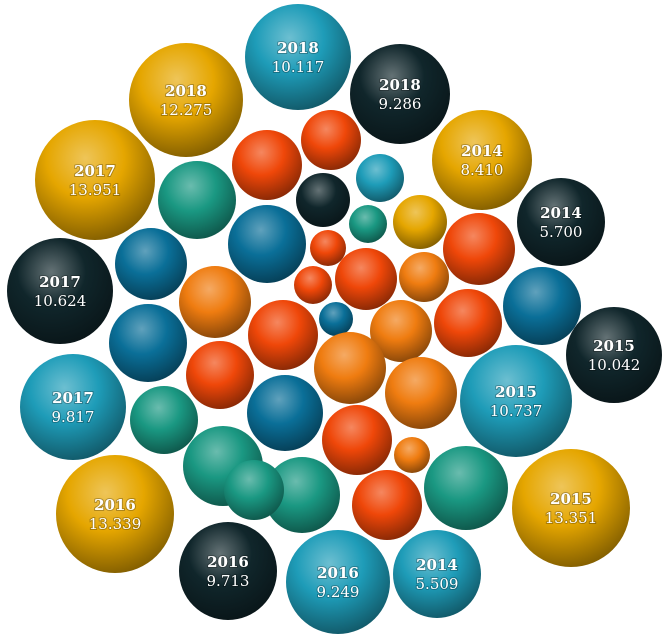 The height and width of the screenshot is (638, 672). What do you see at coordinates (115, 524) in the screenshot?
I see `bubble-value-label: 13.339` at bounding box center [115, 524].